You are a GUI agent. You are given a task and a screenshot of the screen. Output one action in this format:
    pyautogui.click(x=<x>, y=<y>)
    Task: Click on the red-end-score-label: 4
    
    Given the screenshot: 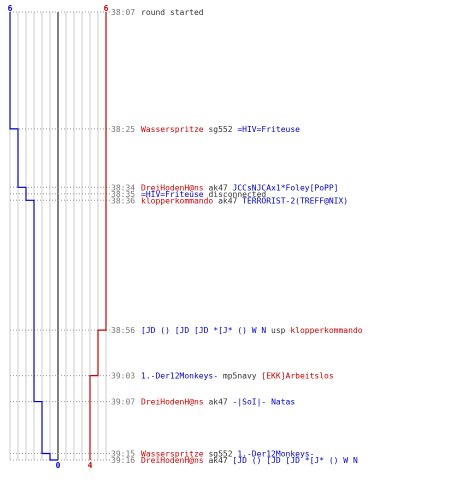 What is the action you would take?
    pyautogui.click(x=90, y=465)
    